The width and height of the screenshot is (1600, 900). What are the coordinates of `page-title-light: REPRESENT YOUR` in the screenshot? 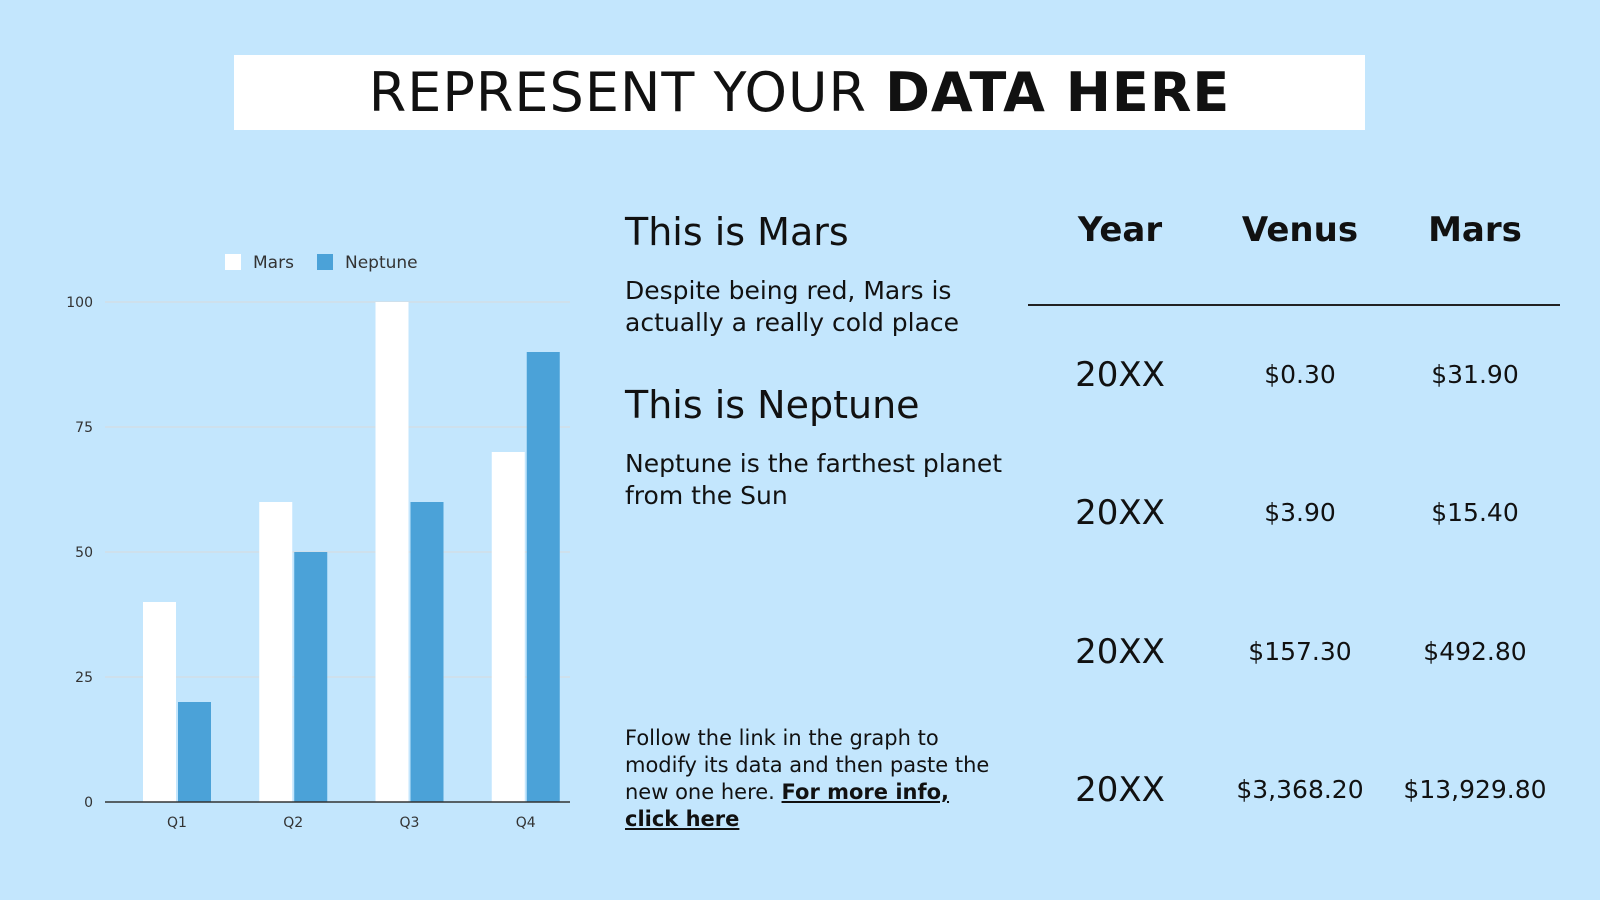 It's located at (618, 92).